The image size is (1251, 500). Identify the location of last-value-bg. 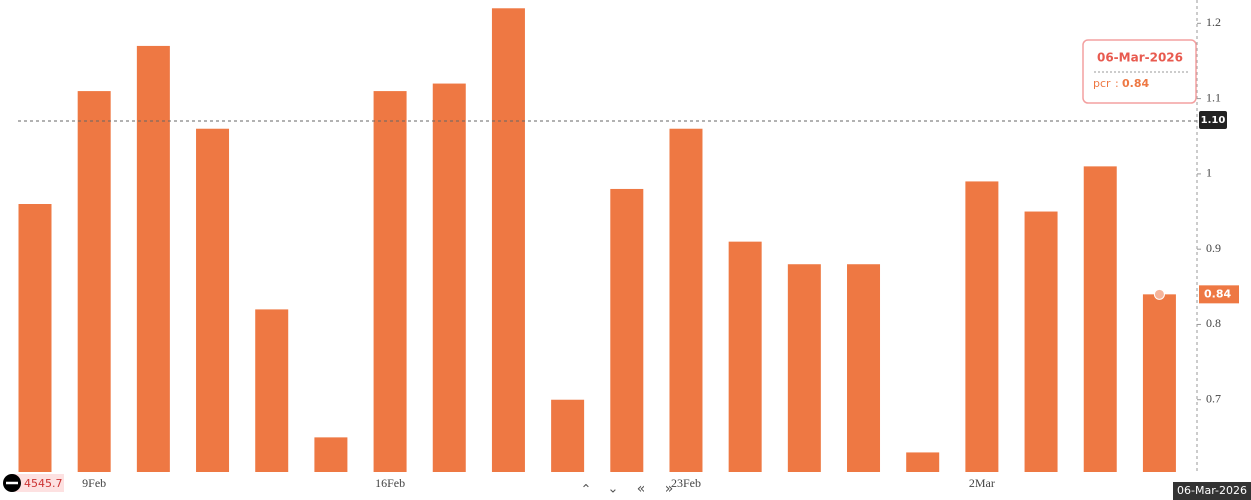
(1219, 294).